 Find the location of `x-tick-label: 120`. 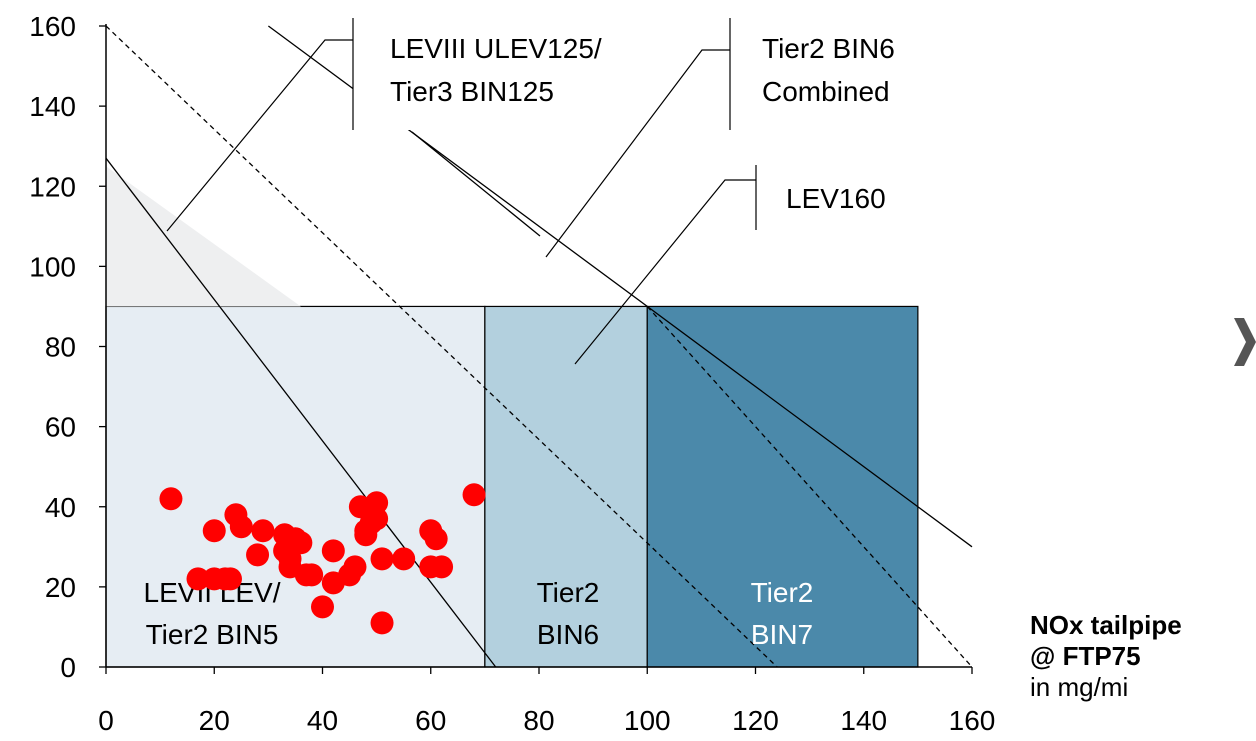

x-tick-label: 120 is located at coordinates (755, 720).